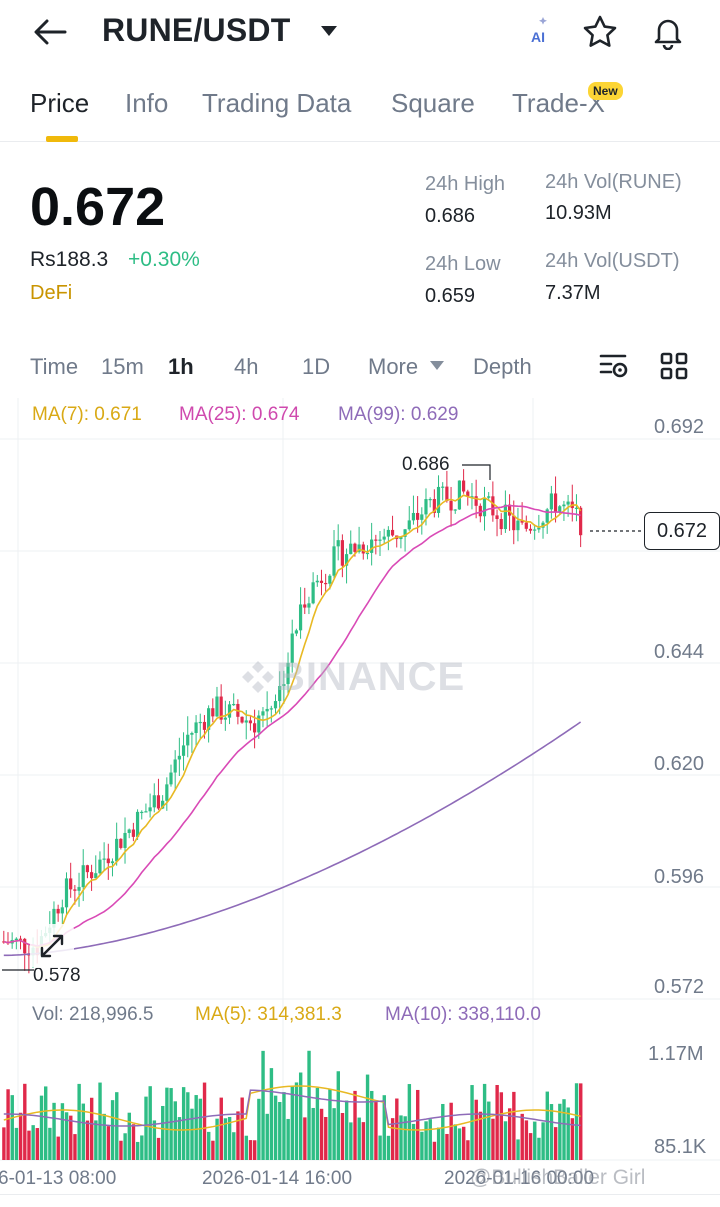 The image size is (720, 1207). What do you see at coordinates (450, 296) in the screenshot?
I see `low-value: 0.659` at bounding box center [450, 296].